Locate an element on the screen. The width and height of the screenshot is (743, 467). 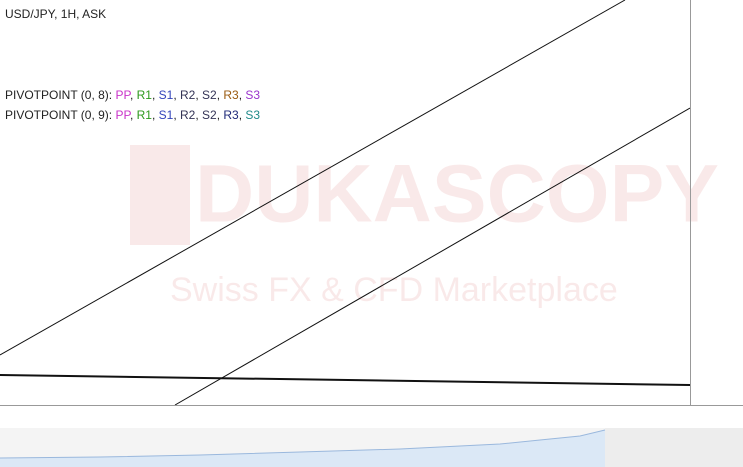
navigator-area is located at coordinates (302, 448).